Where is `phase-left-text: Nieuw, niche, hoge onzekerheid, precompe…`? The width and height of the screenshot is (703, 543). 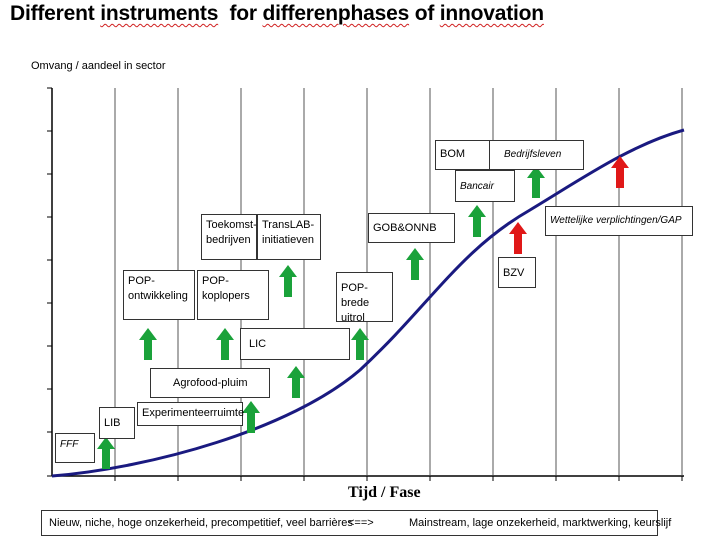
phase-left-text: Nieuw, niche, hoge onzekerheid, precompe… is located at coordinates (201, 523).